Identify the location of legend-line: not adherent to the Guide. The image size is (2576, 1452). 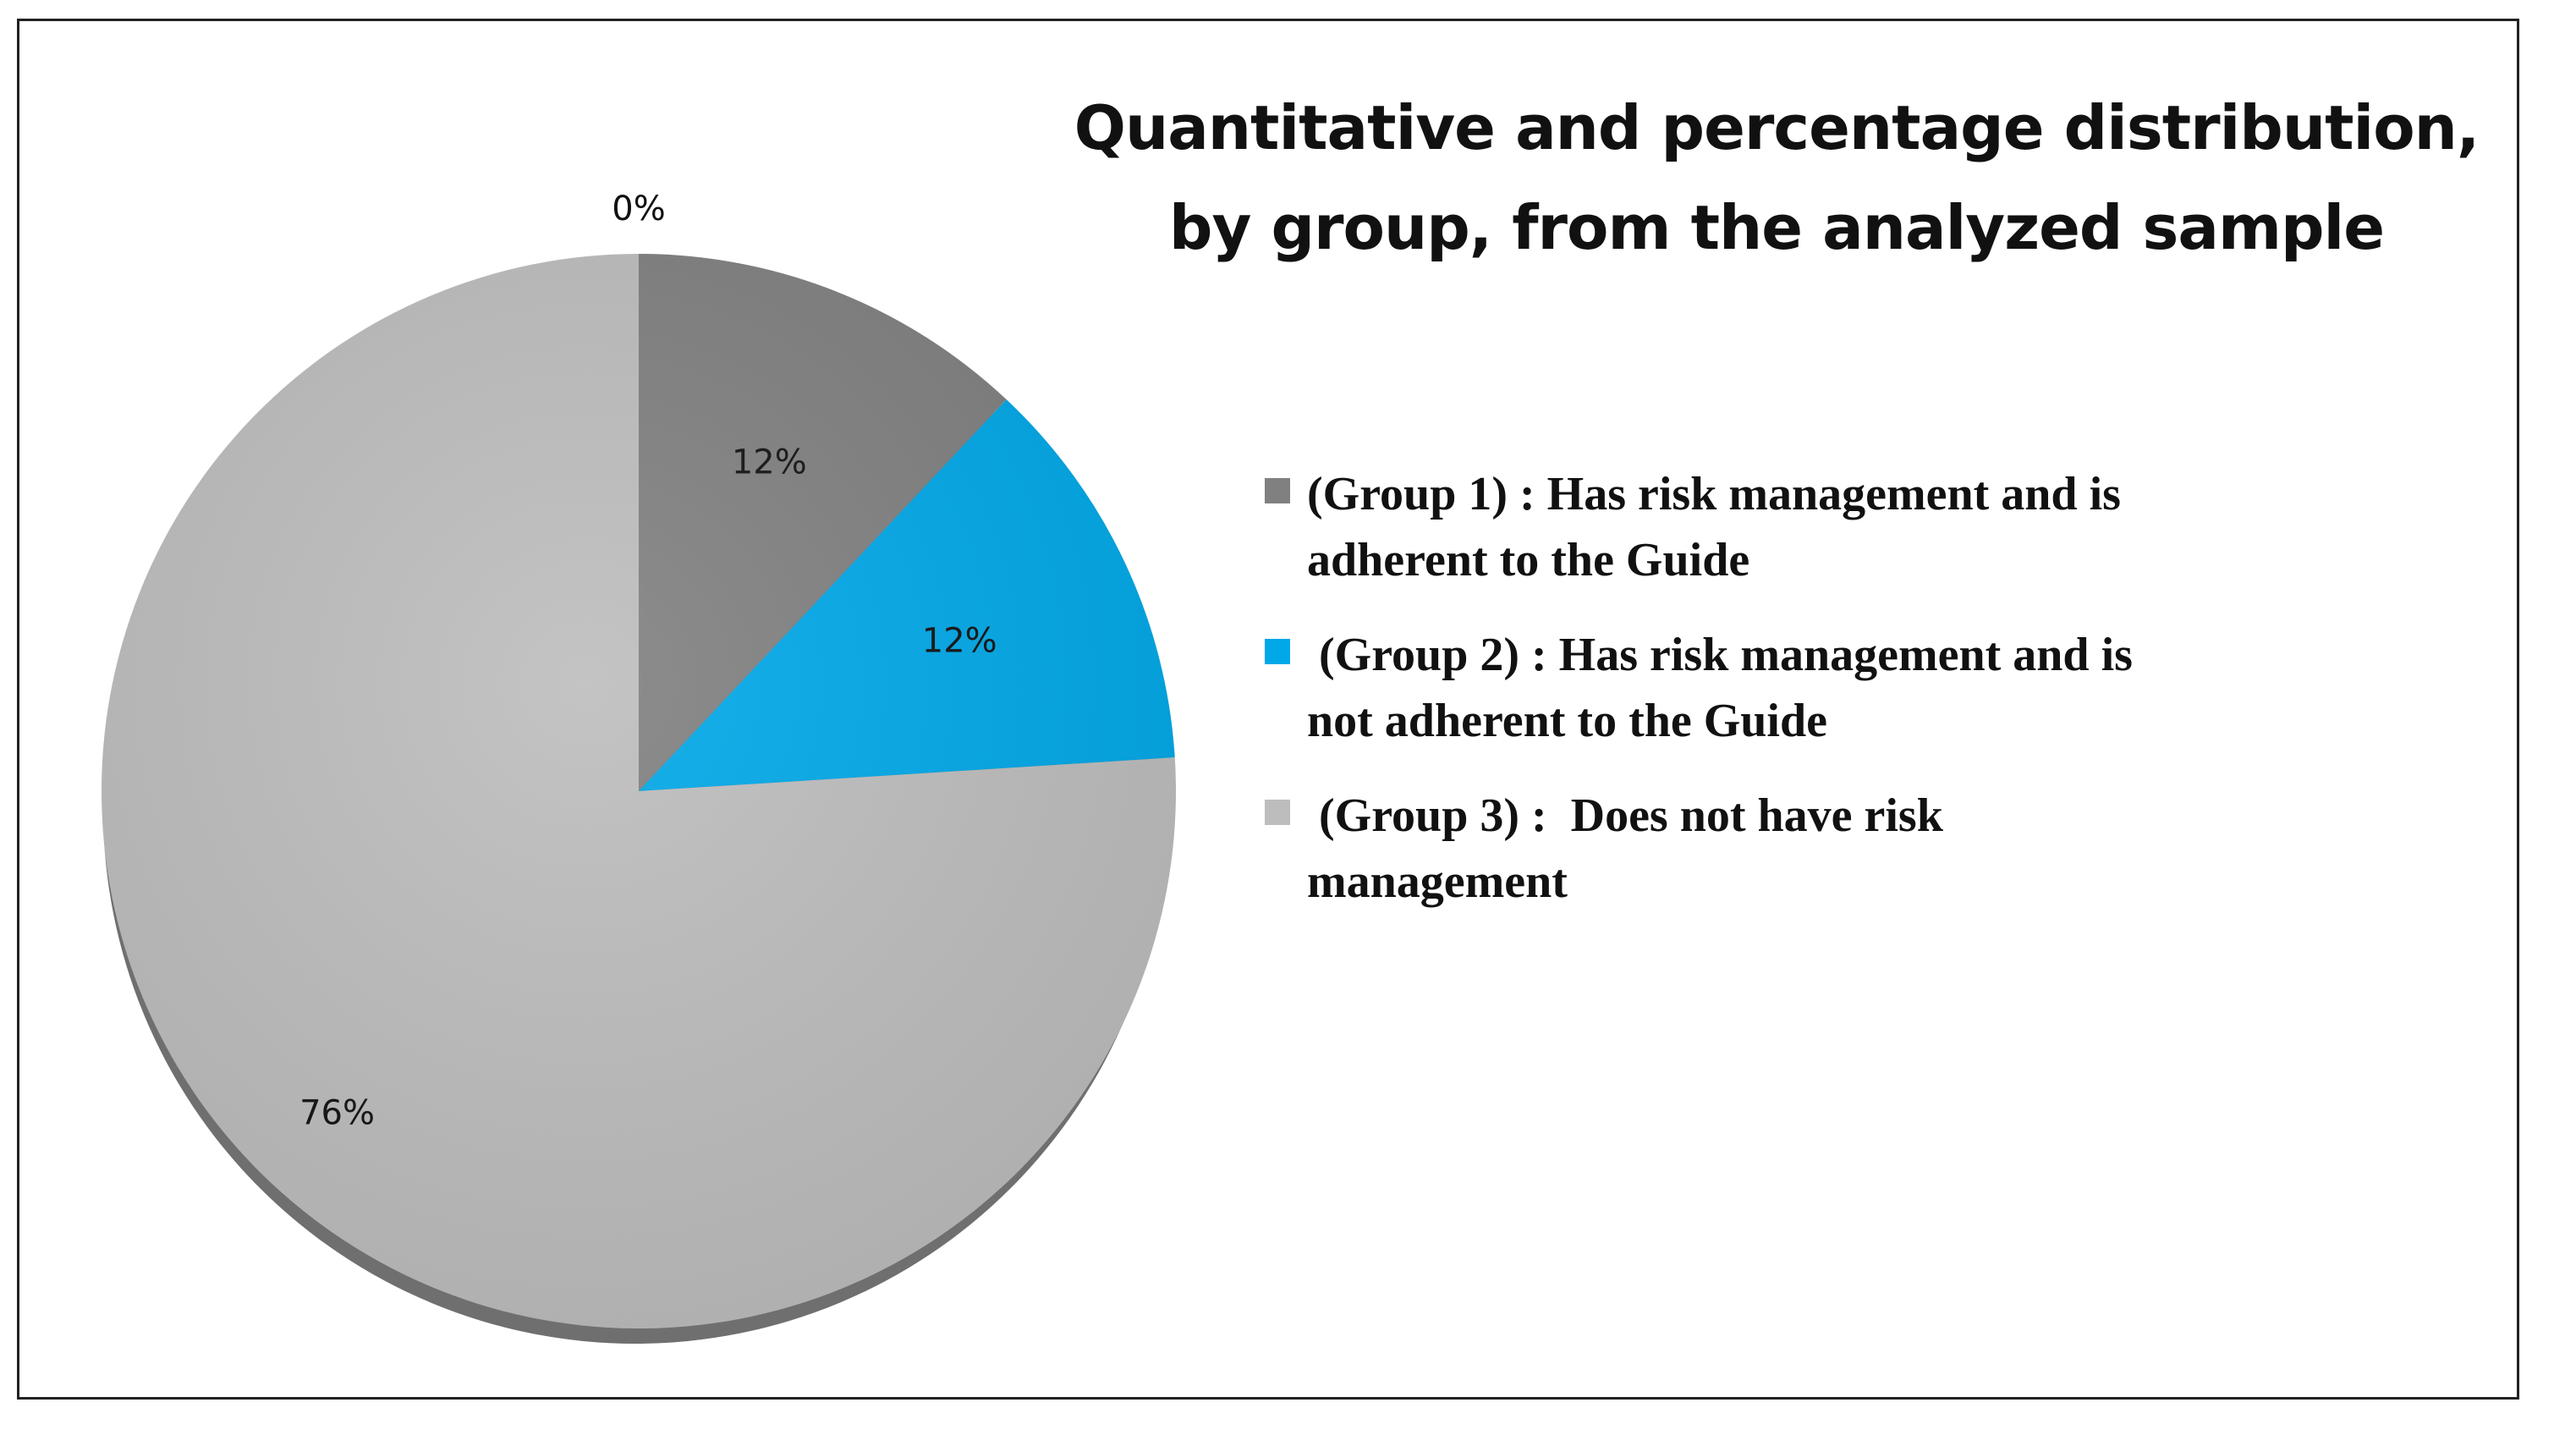
(1567, 721).